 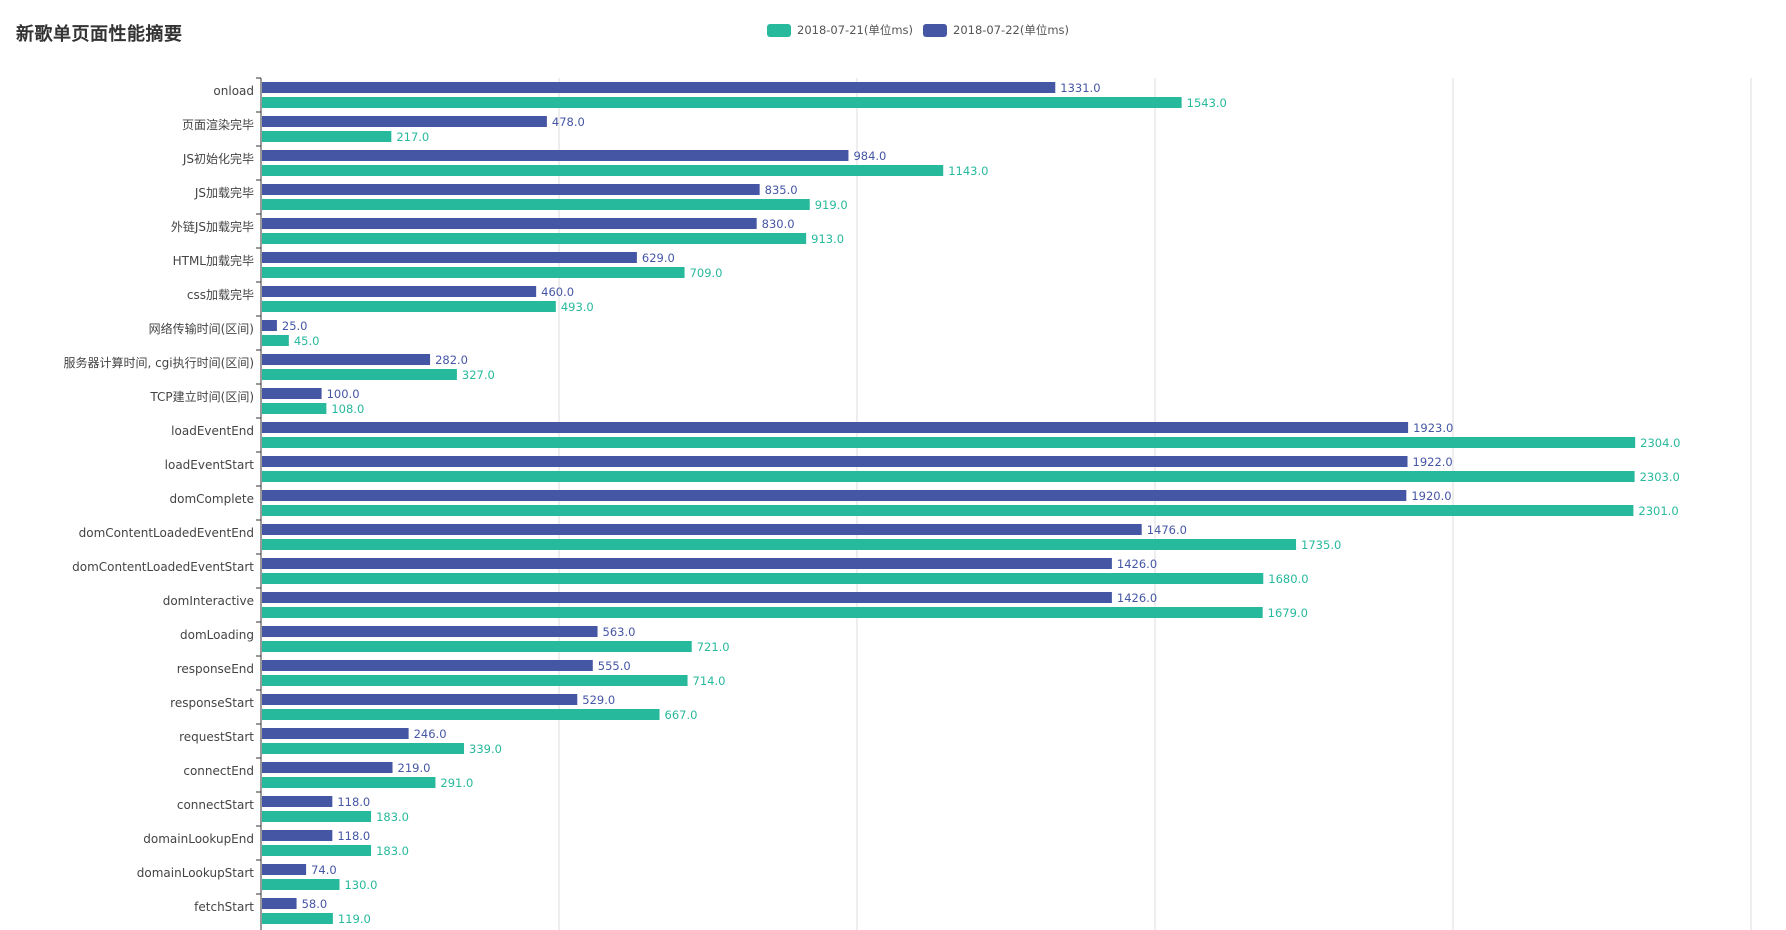 What do you see at coordinates (1321, 545) in the screenshot?
I see `data-label-series1: 1735.0` at bounding box center [1321, 545].